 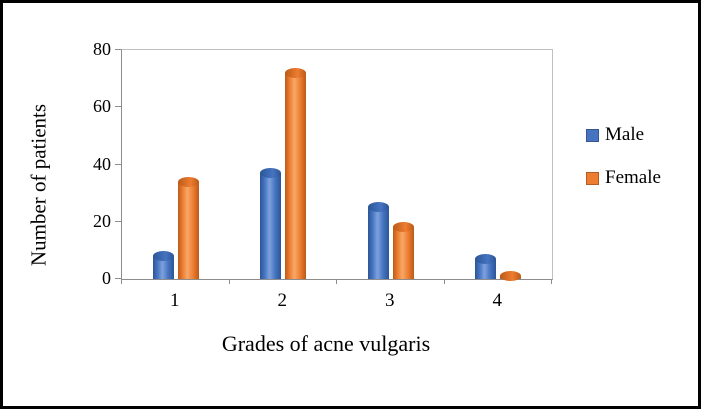 What do you see at coordinates (592, 135) in the screenshot?
I see `legend-swatch-male` at bounding box center [592, 135].